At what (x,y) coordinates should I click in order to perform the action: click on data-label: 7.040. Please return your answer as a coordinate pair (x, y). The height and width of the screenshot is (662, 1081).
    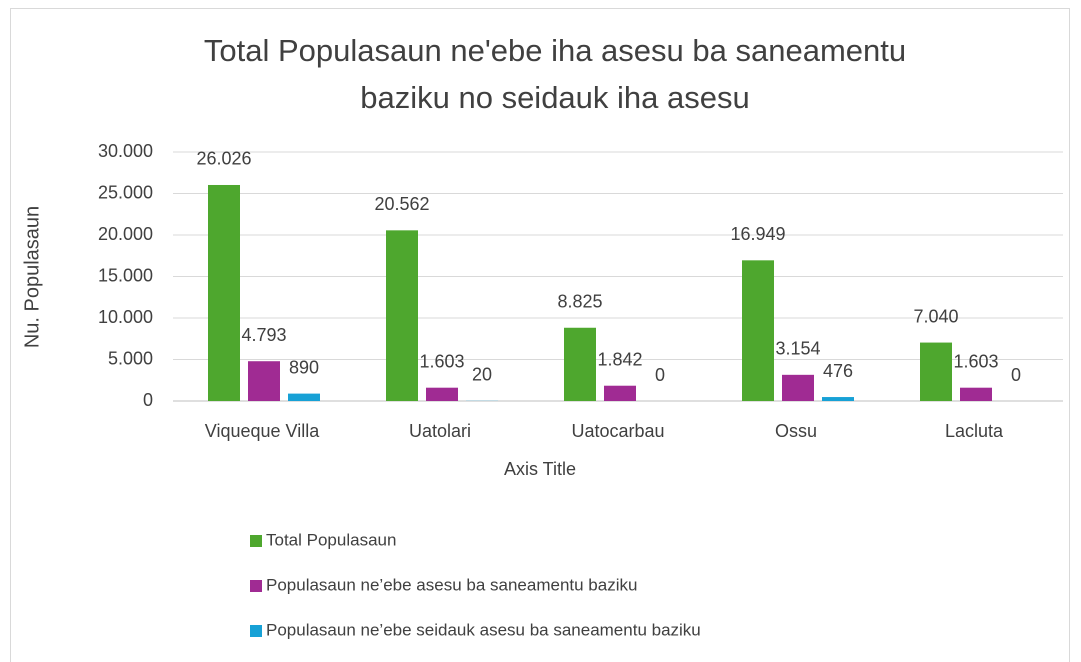
    Looking at the image, I should click on (935, 316).